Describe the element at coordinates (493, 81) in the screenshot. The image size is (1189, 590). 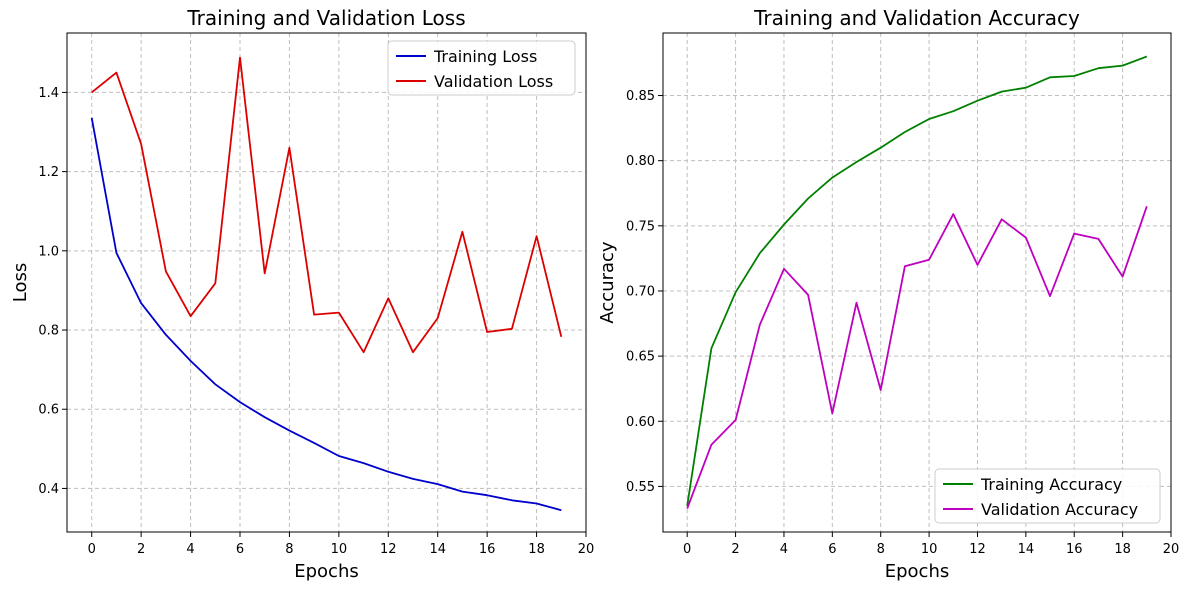
I see `legend-label: Validation Loss` at that location.